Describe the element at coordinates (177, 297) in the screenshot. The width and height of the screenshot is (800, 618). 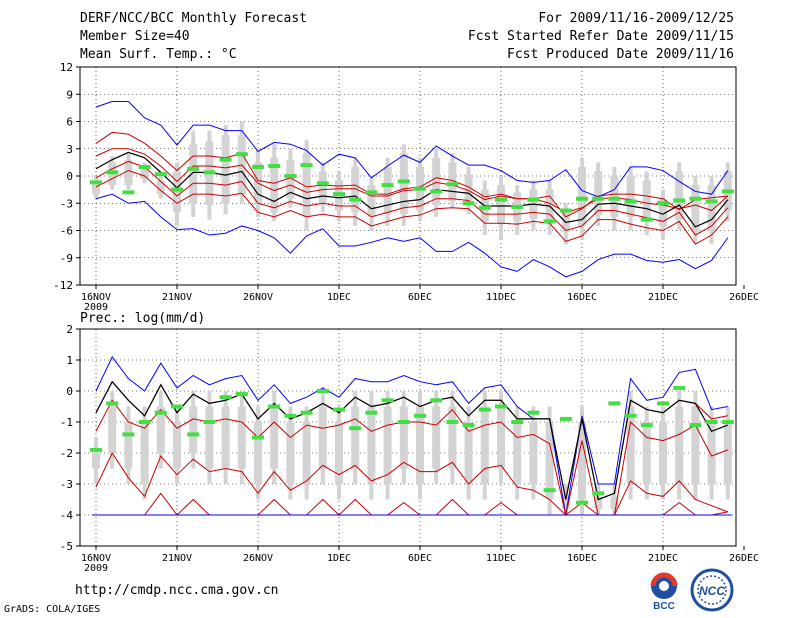
I see `temp-xtick-label: 21NOV` at that location.